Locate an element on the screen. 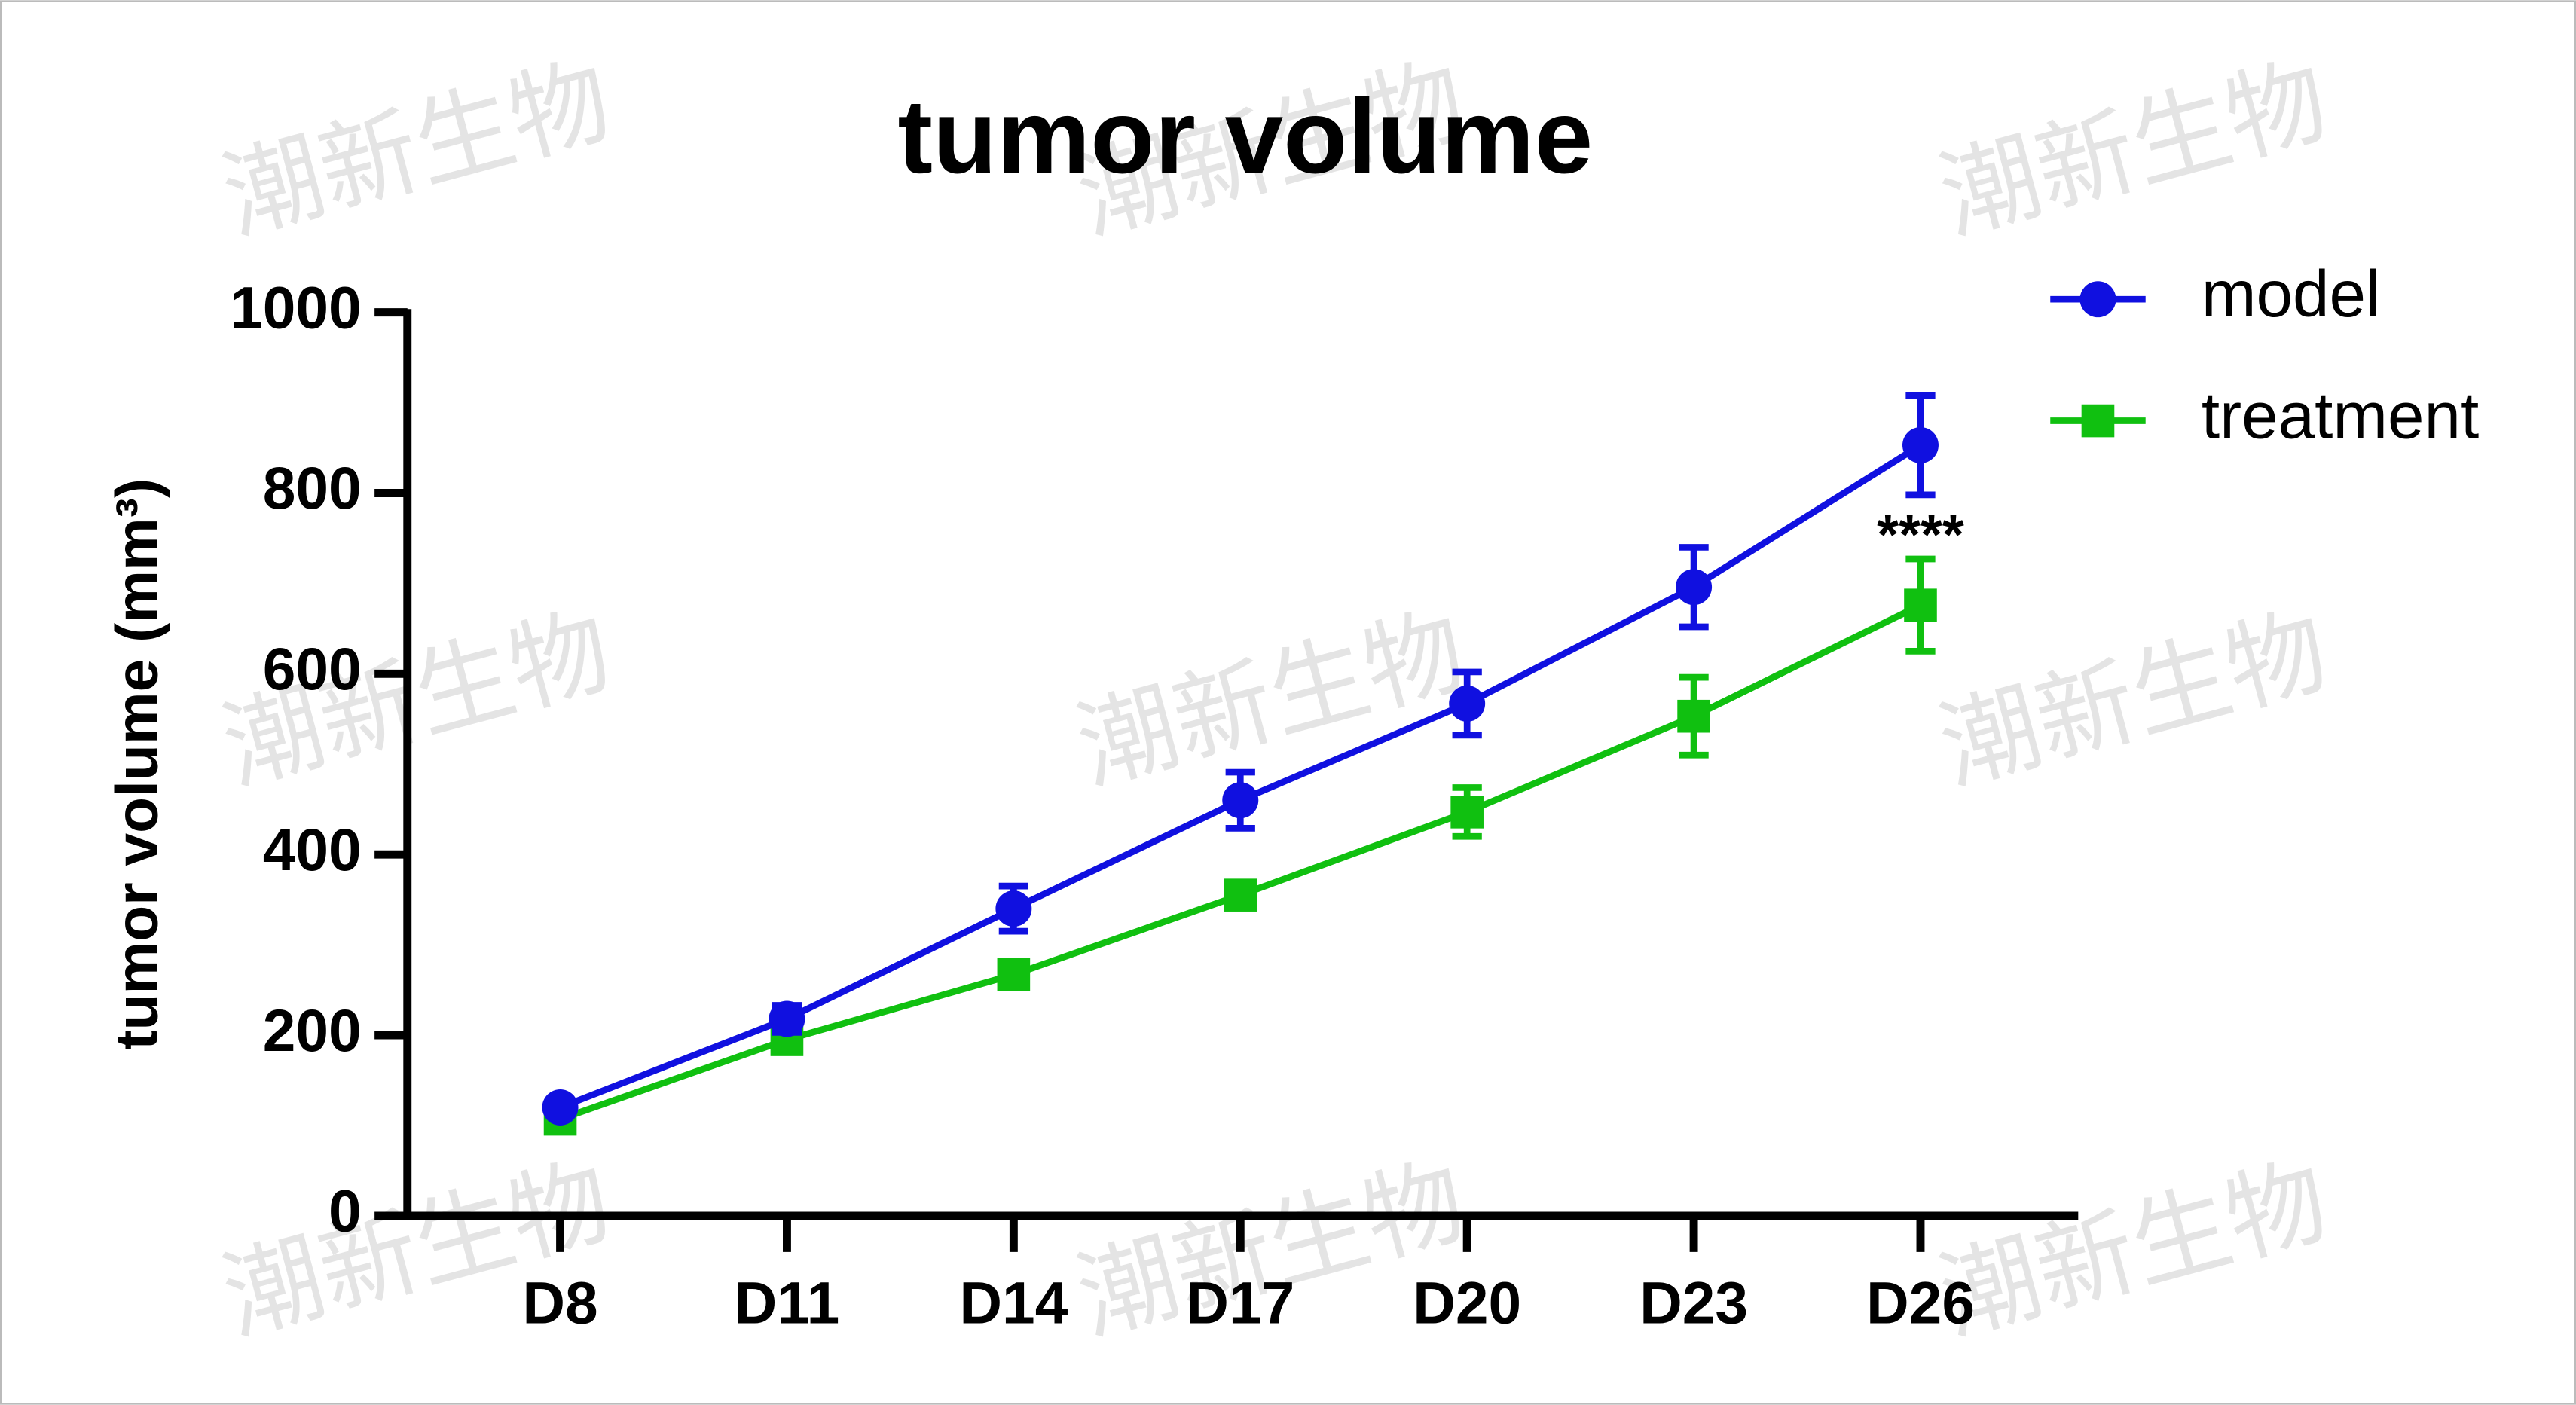 This screenshot has height=1405, width=2576. x-tick-label: D11 is located at coordinates (787, 1303).